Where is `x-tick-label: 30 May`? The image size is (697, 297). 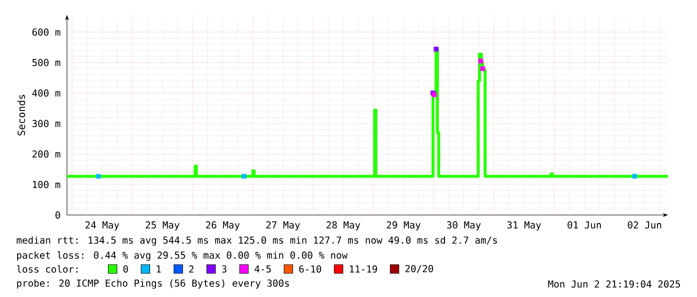
x-tick-label: 30 May is located at coordinates (464, 225).